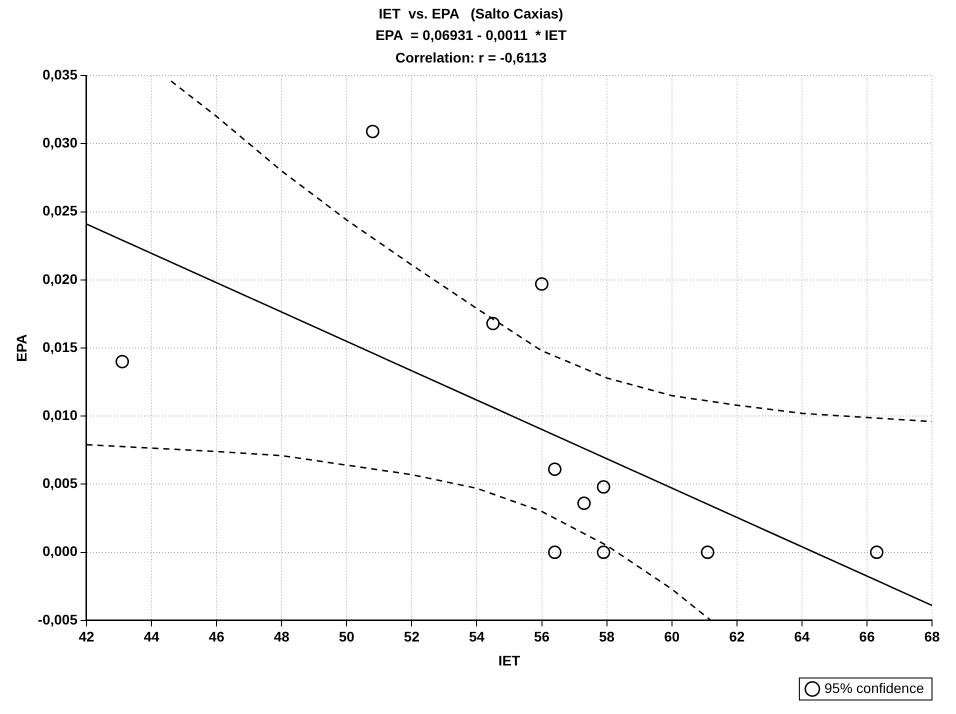 The width and height of the screenshot is (956, 714). Describe the element at coordinates (471, 57) in the screenshot. I see `text: Correlation: r = -0,6113` at that location.